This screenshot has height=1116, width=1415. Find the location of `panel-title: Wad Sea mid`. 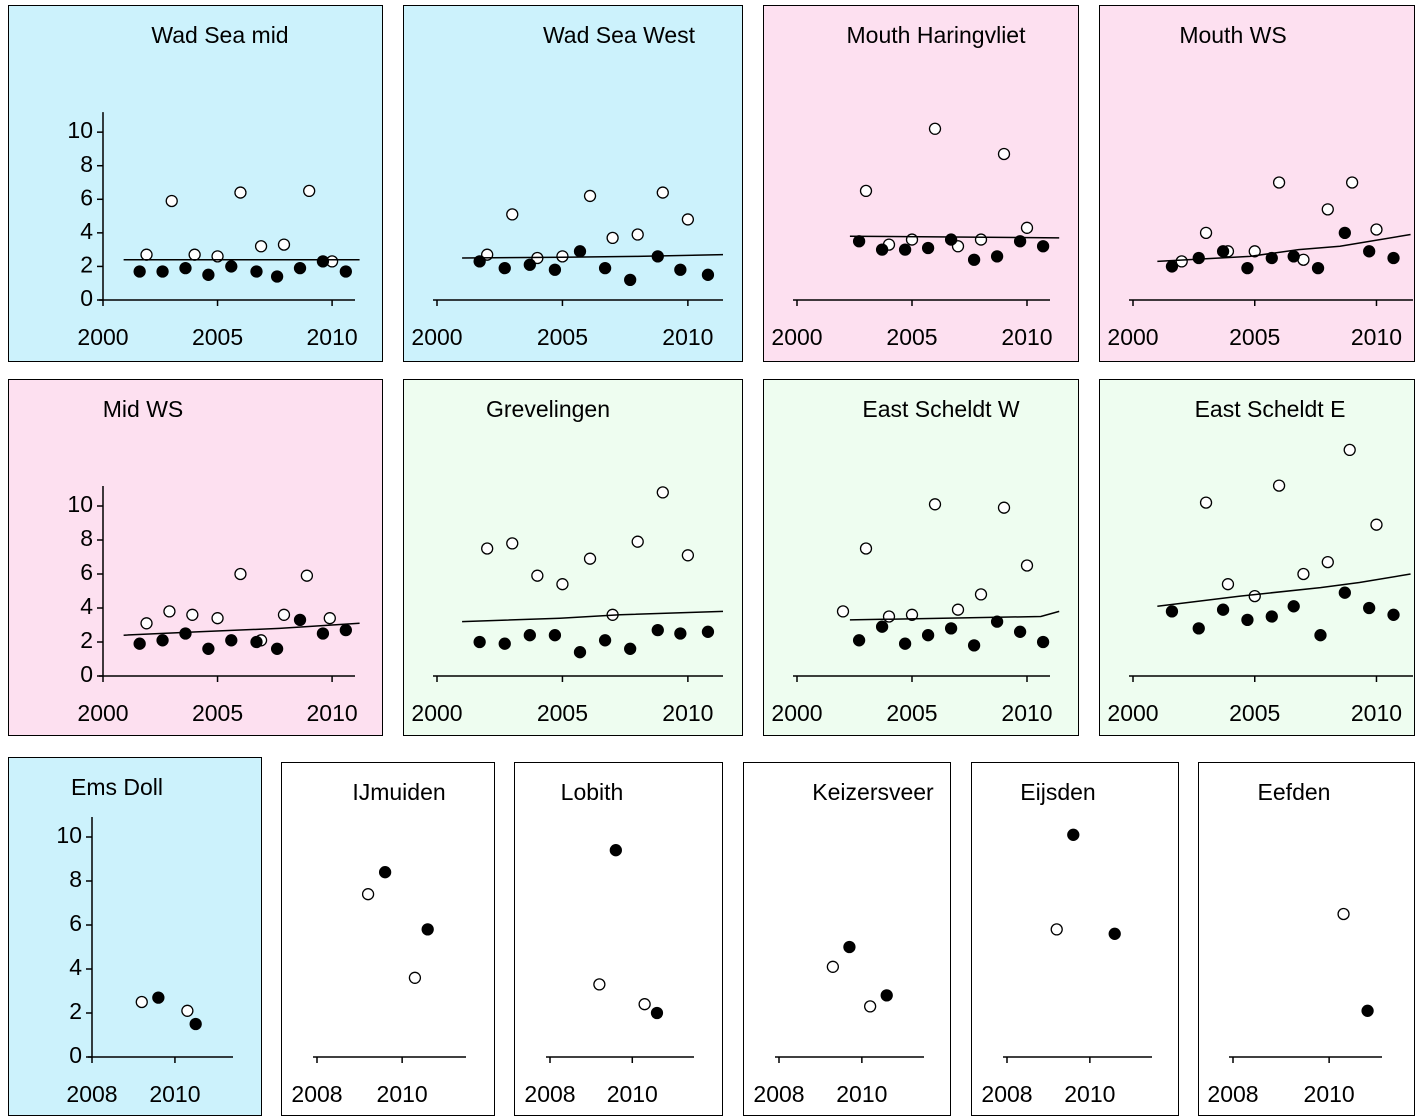

panel-title: Wad Sea mid is located at coordinates (219, 35).